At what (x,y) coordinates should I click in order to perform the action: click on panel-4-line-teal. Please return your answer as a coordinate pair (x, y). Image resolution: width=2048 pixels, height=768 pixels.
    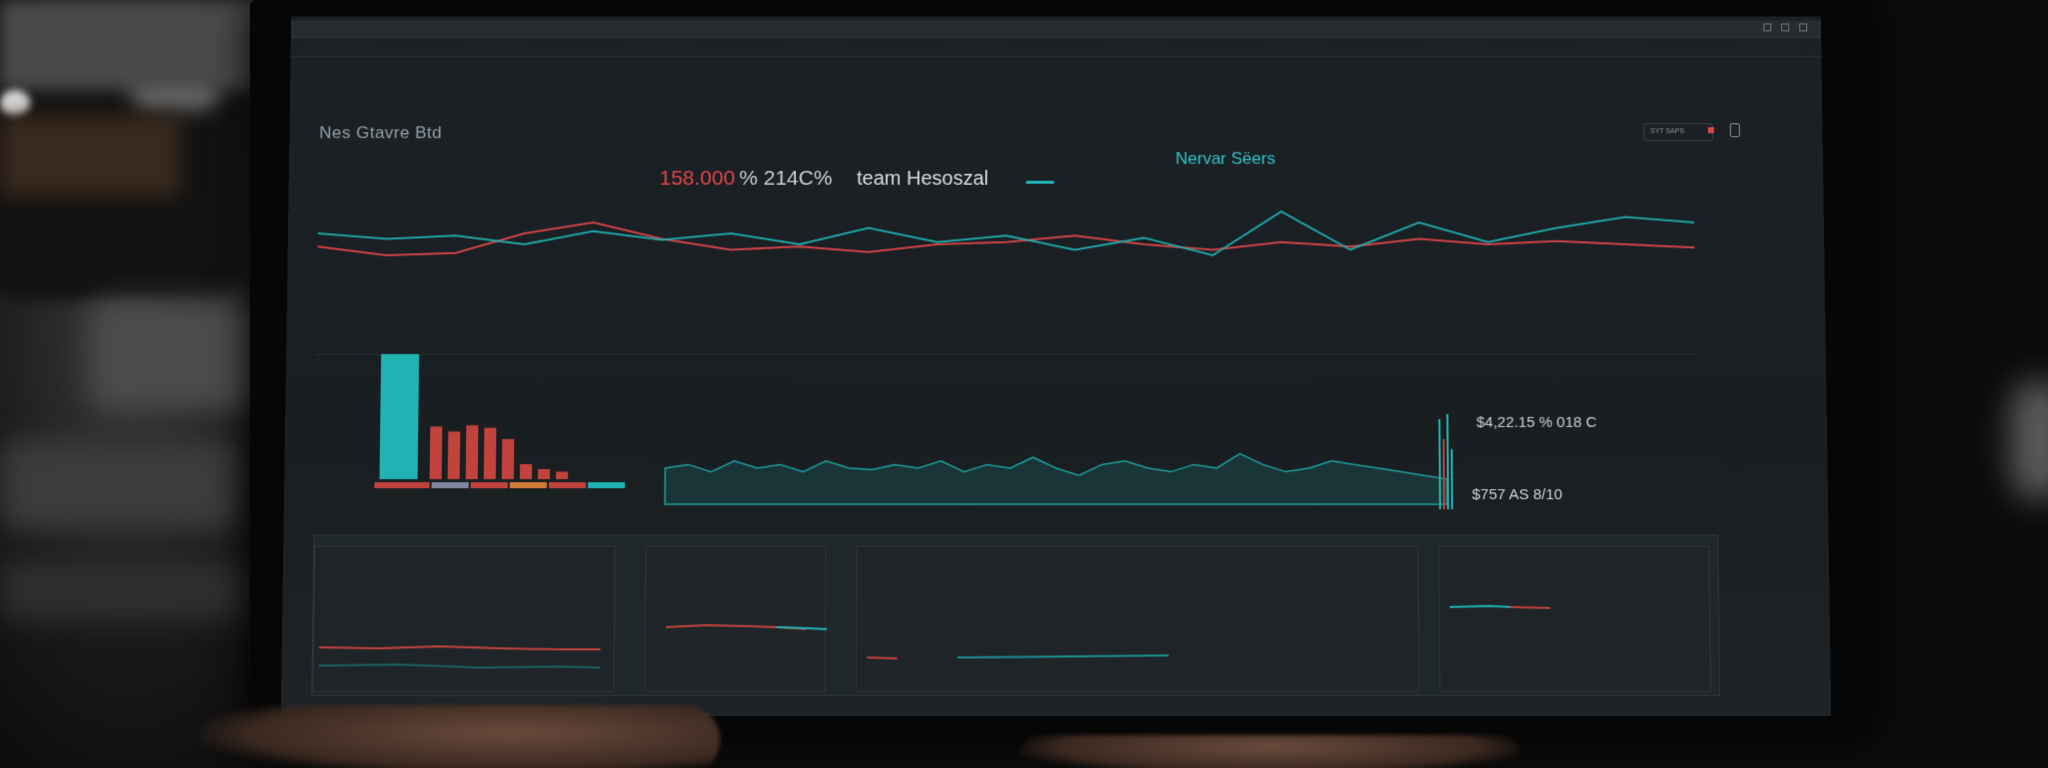
    Looking at the image, I should click on (1480, 606).